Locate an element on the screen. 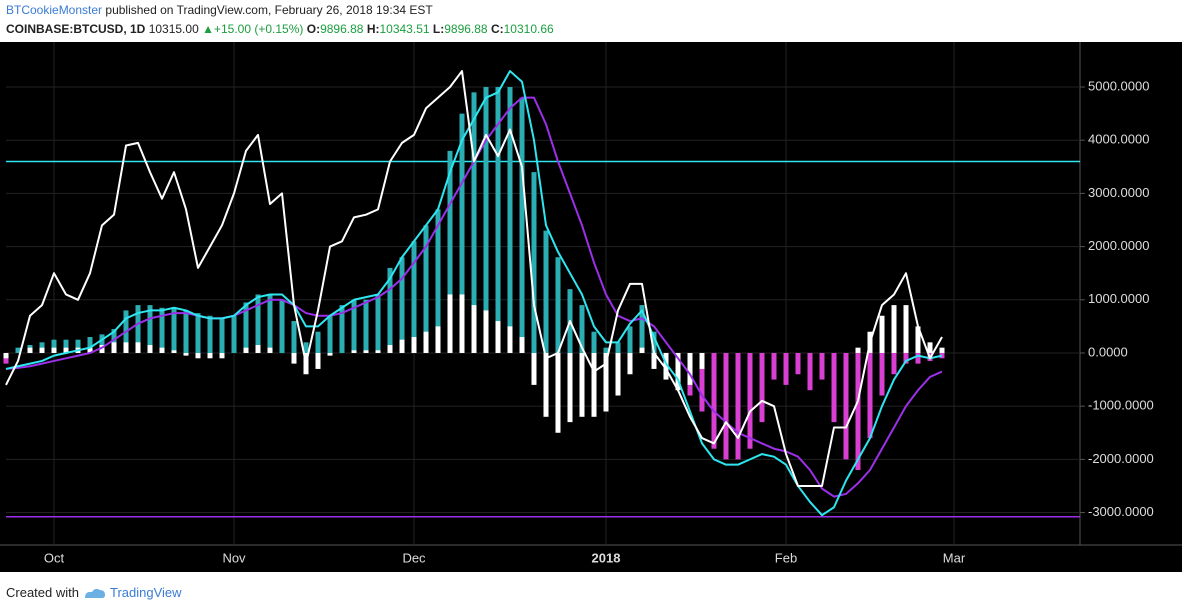 This screenshot has height=608, width=1182. close-label: C: is located at coordinates (497, 29).